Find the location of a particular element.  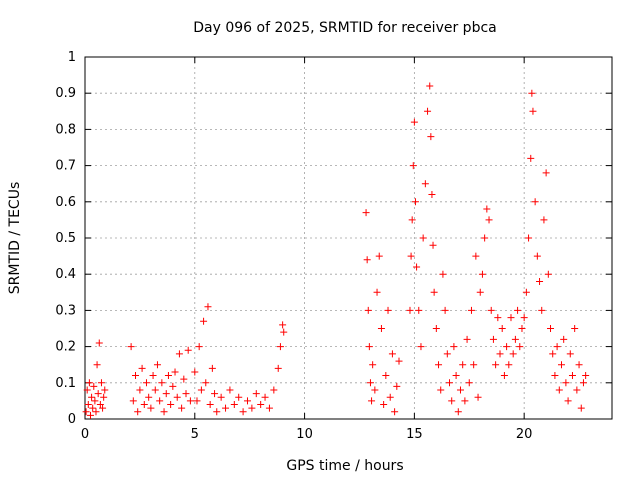

y-tick-label: 0.1 is located at coordinates (65, 383).